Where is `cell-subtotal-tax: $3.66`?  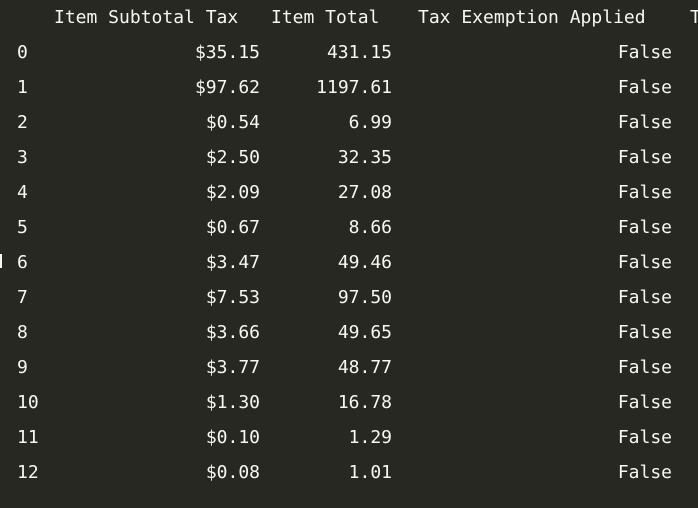 cell-subtotal-tax: $3.66 is located at coordinates (232, 332).